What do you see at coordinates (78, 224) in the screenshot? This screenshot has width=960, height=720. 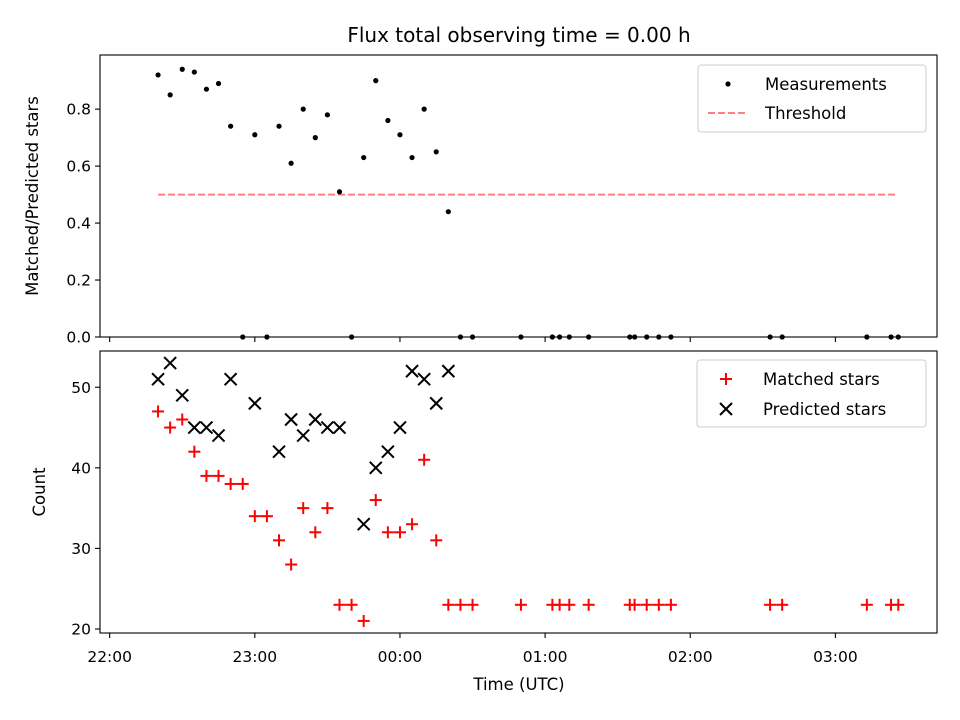 I see `top-y-tick-label: 0.4` at bounding box center [78, 224].